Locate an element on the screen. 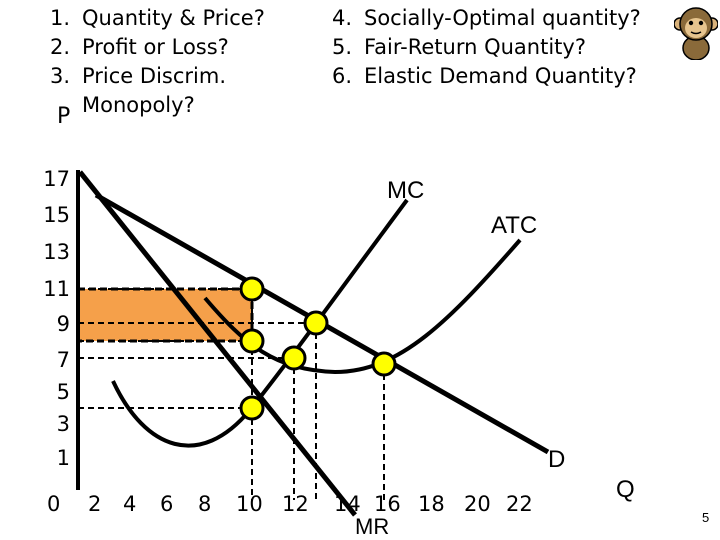 The width and height of the screenshot is (720, 540). y-tick: 11 is located at coordinates (56, 289).